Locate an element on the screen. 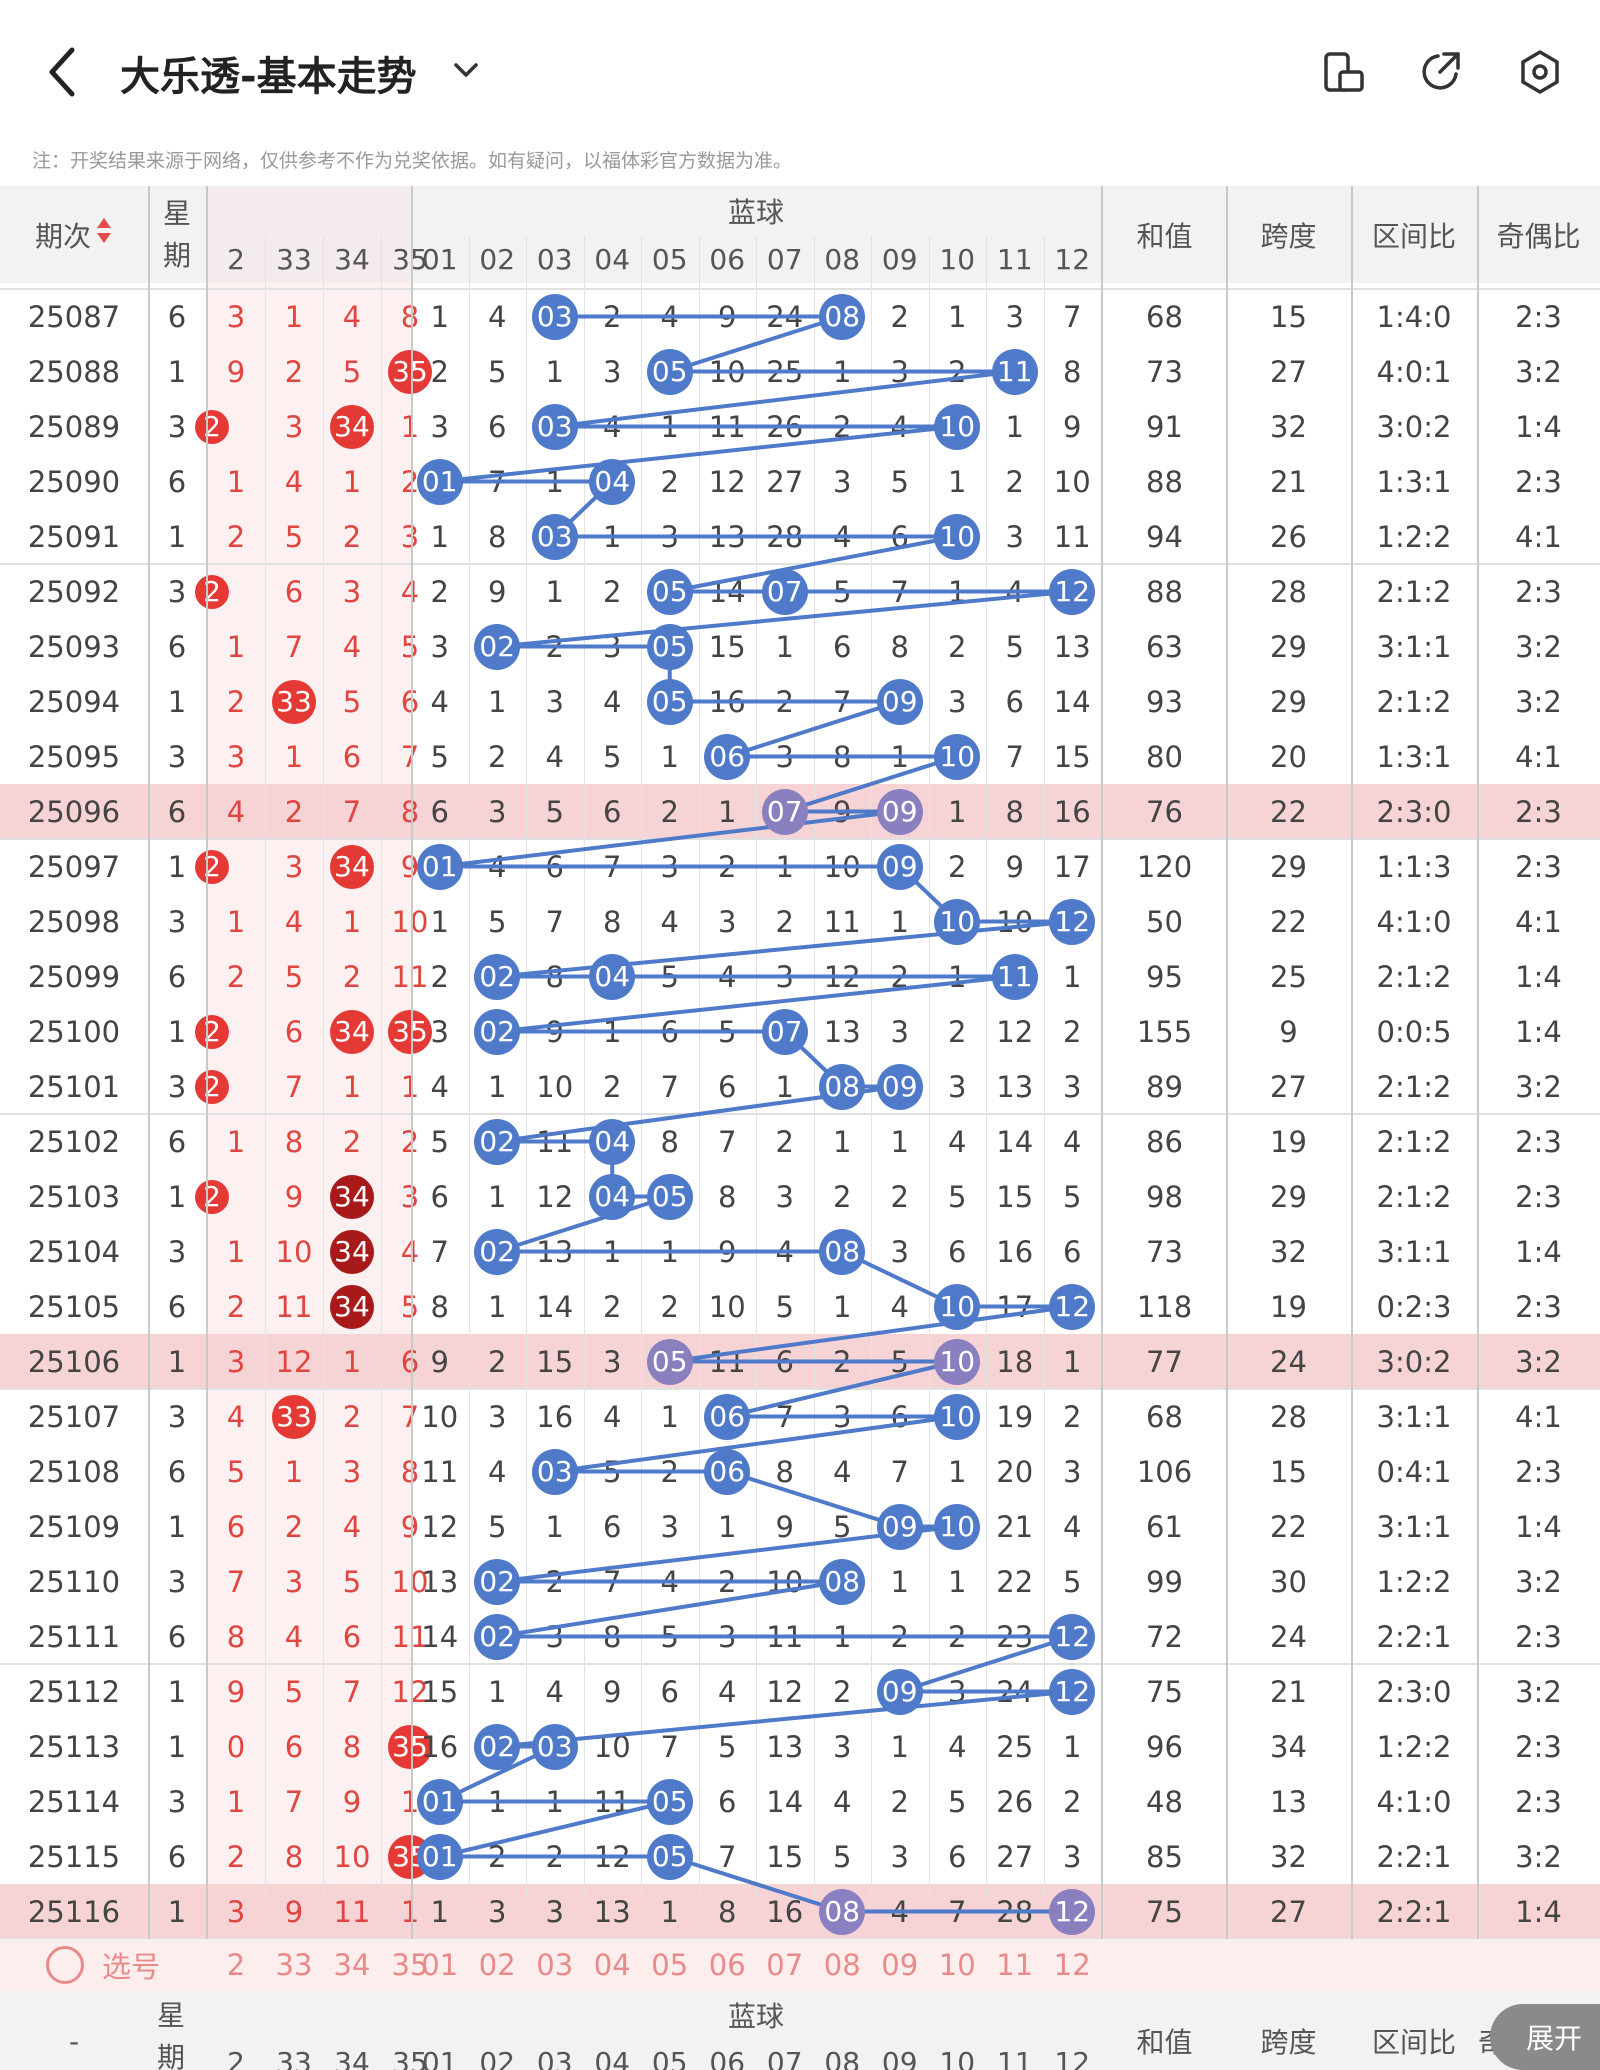 The width and height of the screenshot is (1600, 2070). chevron-down-icon is located at coordinates (466, 70).